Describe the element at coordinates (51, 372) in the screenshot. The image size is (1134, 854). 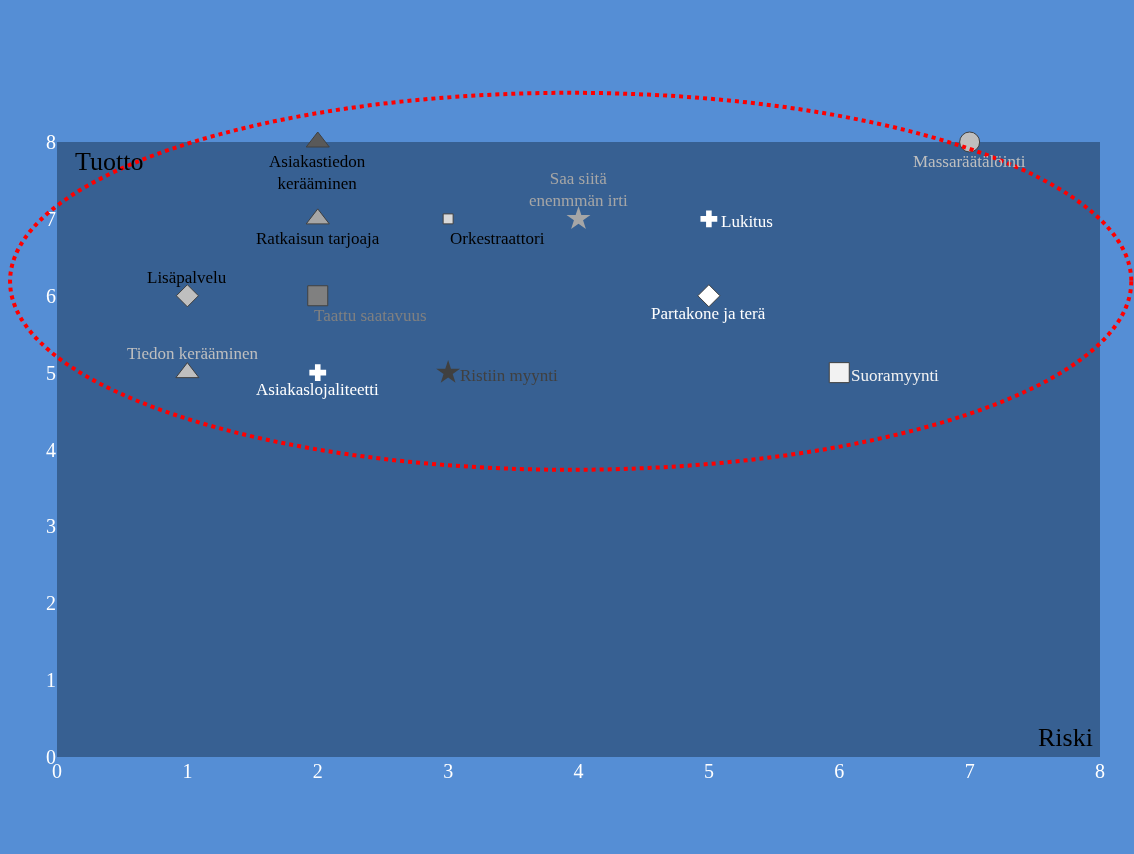
I see `y-tick-label: 5` at that location.